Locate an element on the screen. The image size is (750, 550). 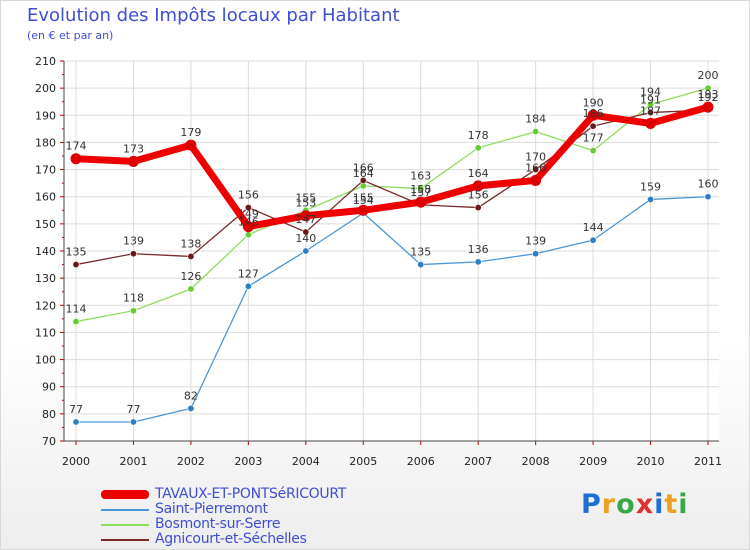
legend-label: Saint-Pierremont is located at coordinates (211, 509).